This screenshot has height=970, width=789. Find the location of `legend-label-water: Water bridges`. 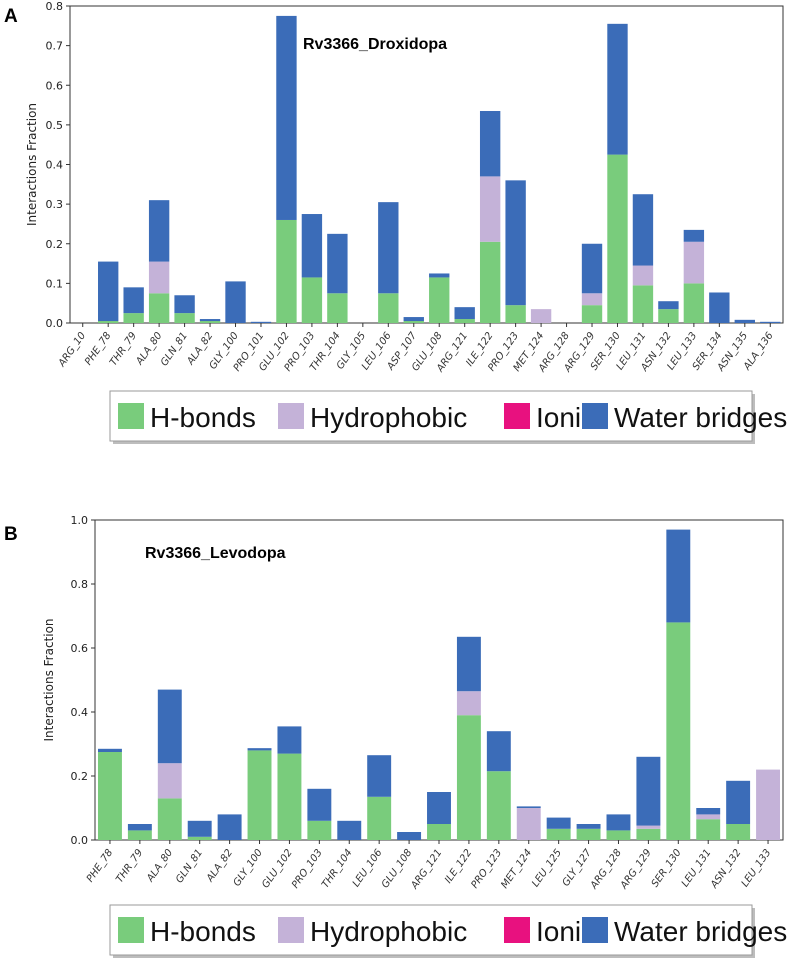

legend-label-water: Water bridges is located at coordinates (700, 417).